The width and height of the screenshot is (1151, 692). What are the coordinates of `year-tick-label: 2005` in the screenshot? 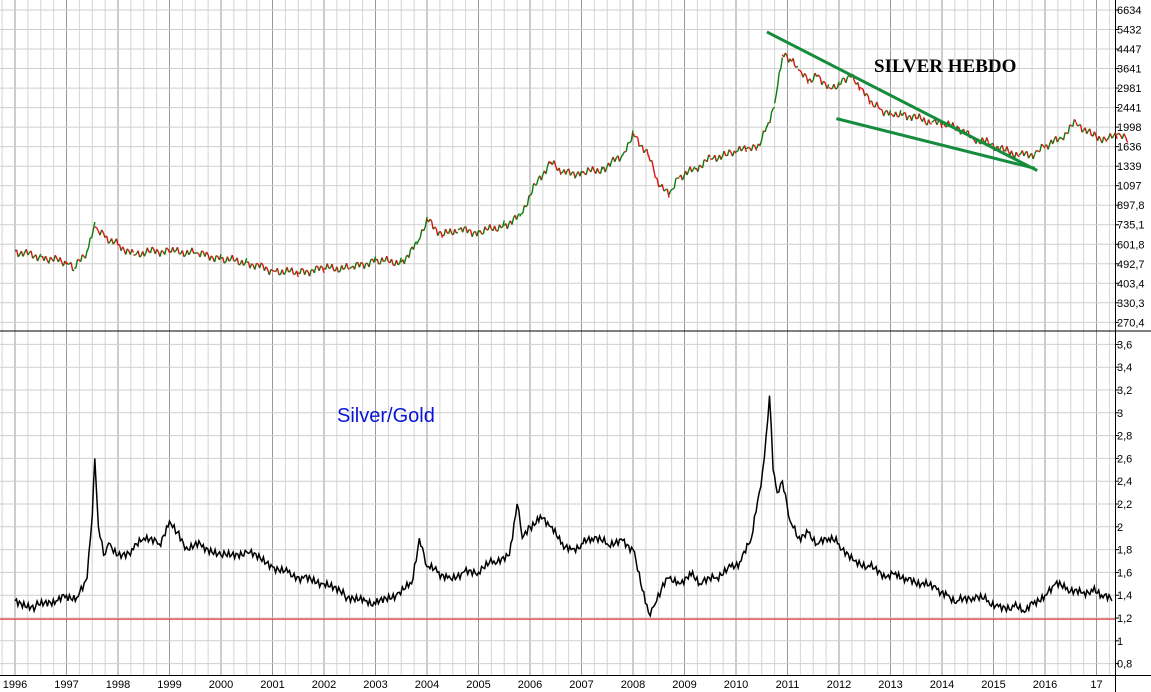 It's located at (478, 685).